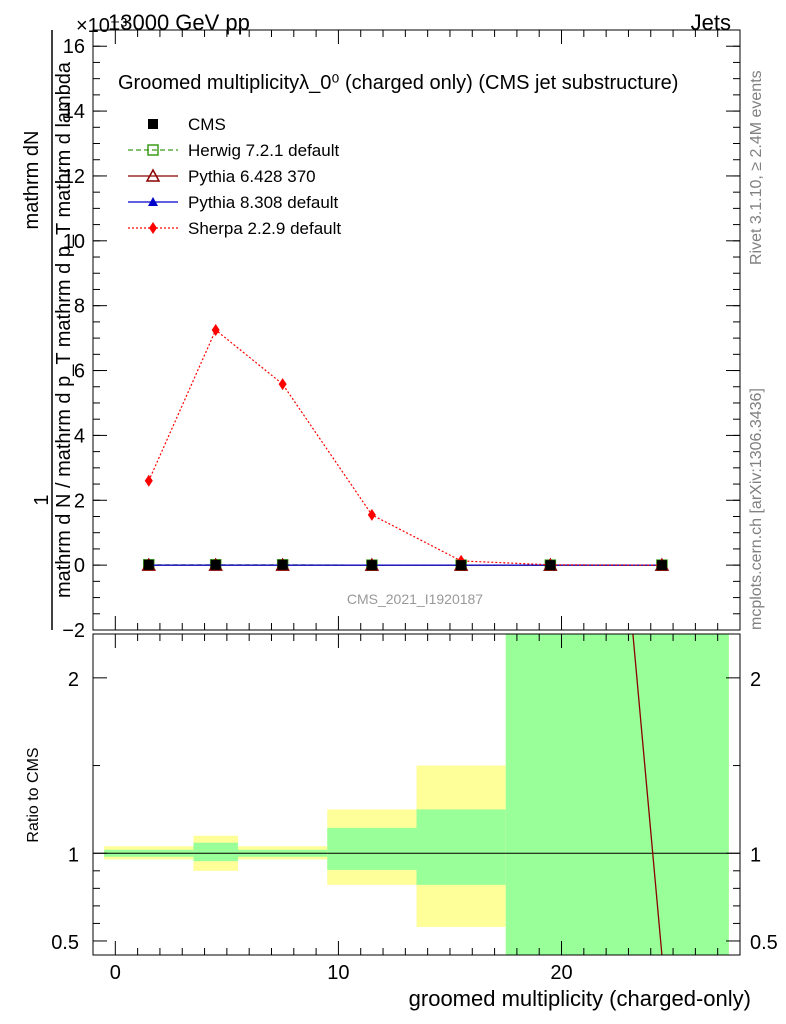  I want to click on main-ytick-label: 6, so click(79, 372).